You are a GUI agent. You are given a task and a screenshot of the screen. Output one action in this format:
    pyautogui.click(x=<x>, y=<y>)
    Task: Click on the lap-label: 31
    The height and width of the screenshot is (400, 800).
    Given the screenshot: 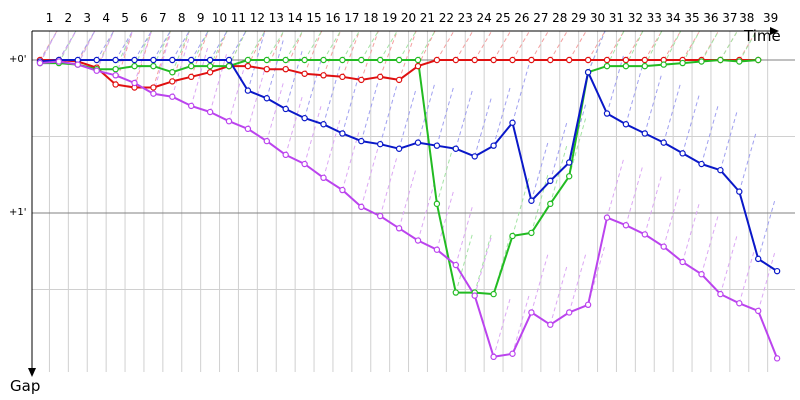 What is the action you would take?
    pyautogui.click(x=616, y=18)
    